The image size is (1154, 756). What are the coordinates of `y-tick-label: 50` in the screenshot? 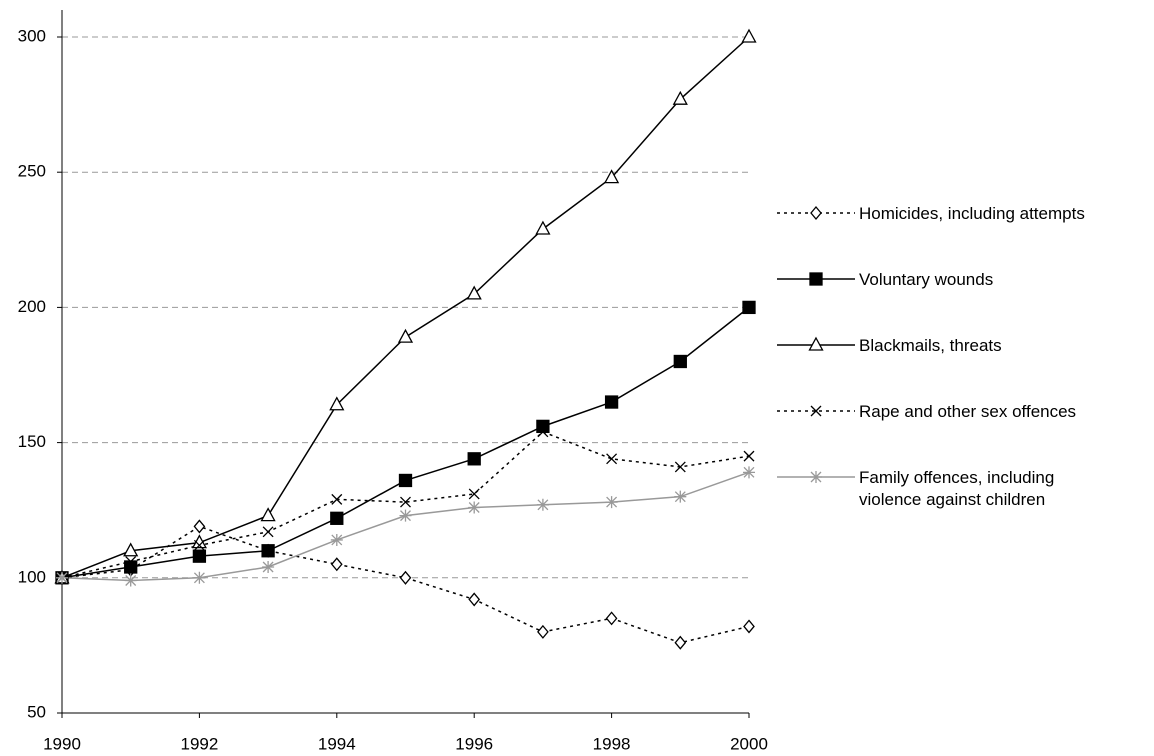 It's located at (36, 711).